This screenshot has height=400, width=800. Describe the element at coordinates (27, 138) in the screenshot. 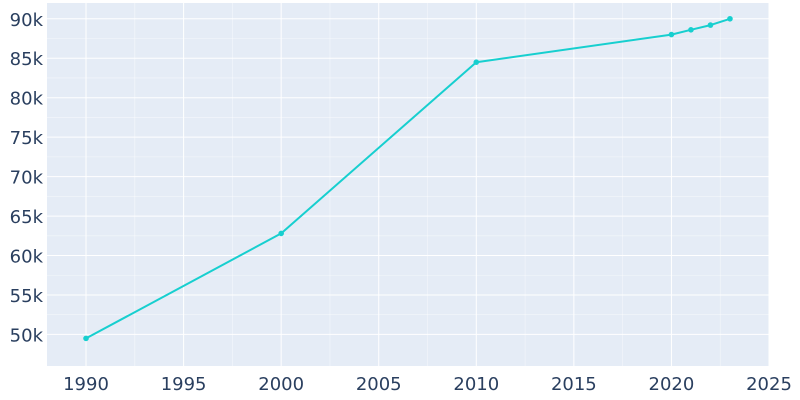

I see `y-tick-label: 75k` at that location.